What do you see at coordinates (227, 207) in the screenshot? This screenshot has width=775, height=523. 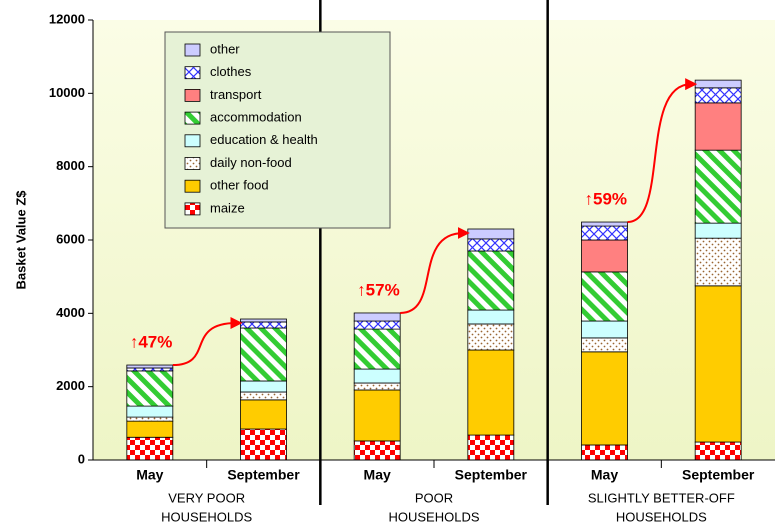 I see `legend-label: maize` at bounding box center [227, 207].